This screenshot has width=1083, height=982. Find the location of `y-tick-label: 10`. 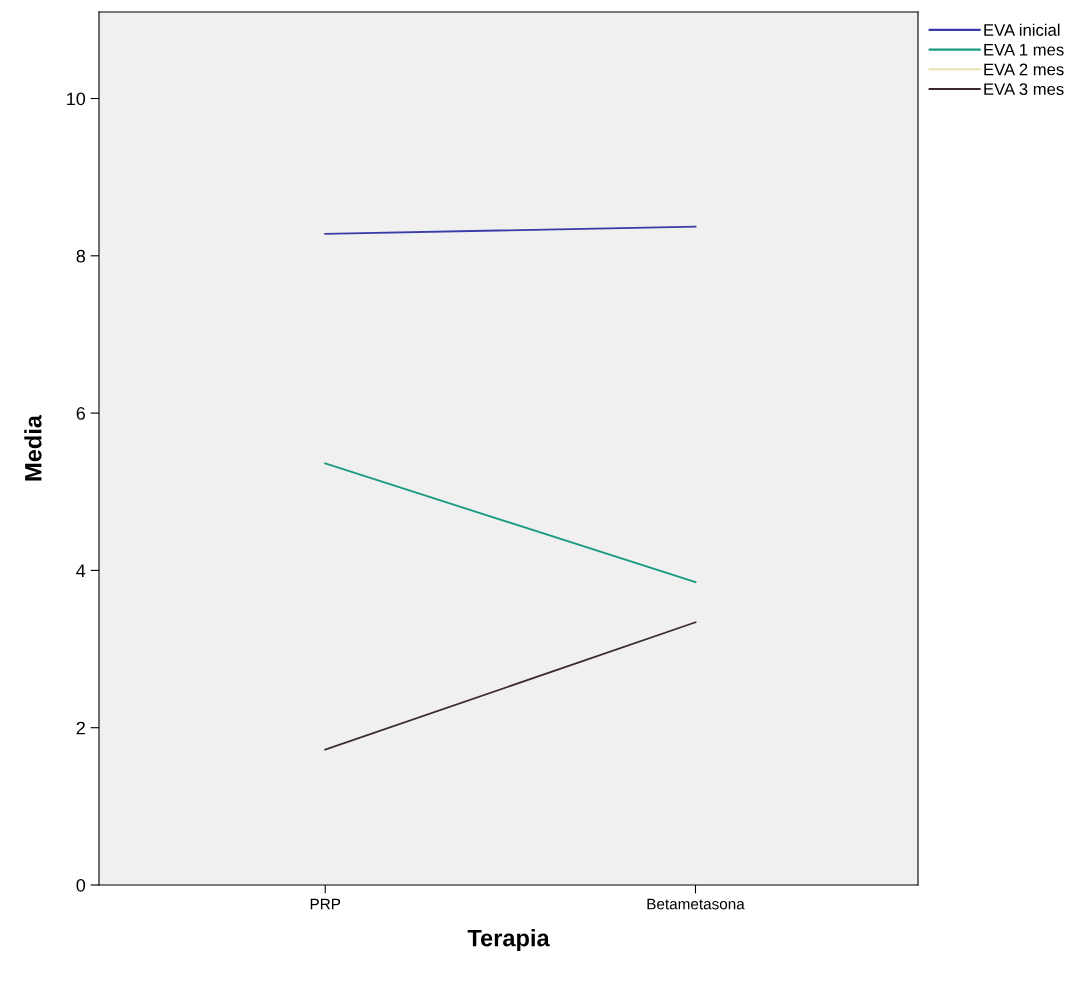

y-tick-label: 10 is located at coordinates (76, 99).